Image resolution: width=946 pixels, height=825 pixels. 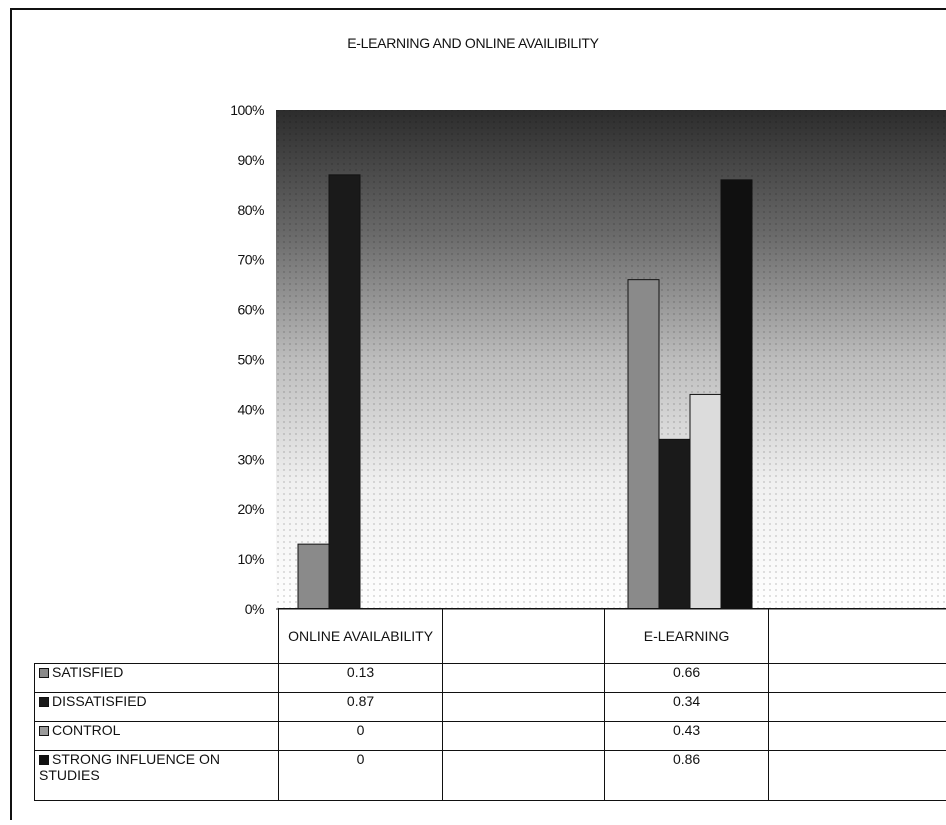 I want to click on bar-strong-influence-on-studies, so click(x=736, y=394).